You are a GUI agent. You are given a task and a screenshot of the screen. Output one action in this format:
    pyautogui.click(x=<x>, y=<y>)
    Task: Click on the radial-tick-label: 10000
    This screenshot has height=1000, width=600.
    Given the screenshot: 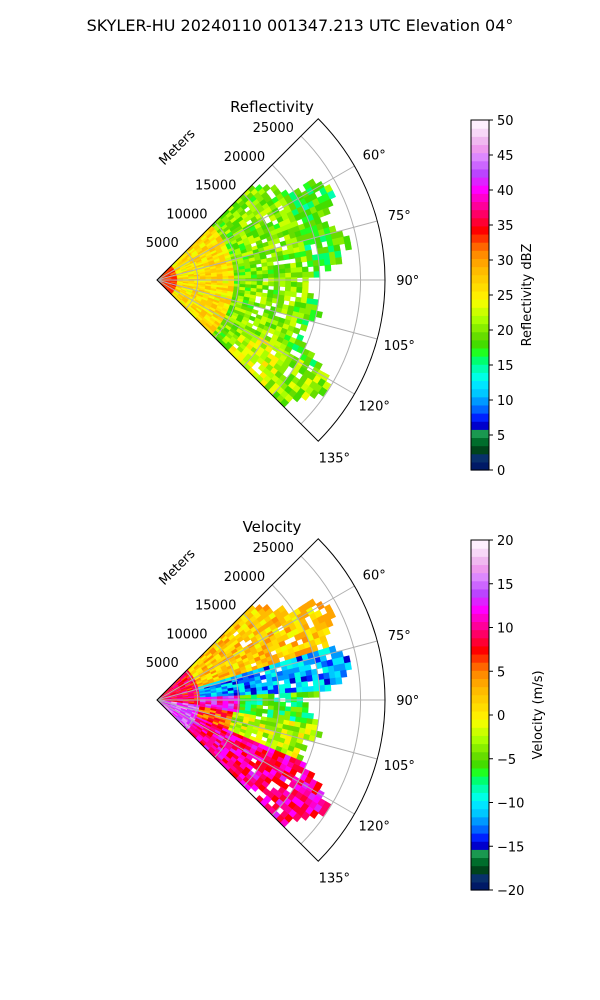 What is the action you would take?
    pyautogui.click(x=186, y=214)
    